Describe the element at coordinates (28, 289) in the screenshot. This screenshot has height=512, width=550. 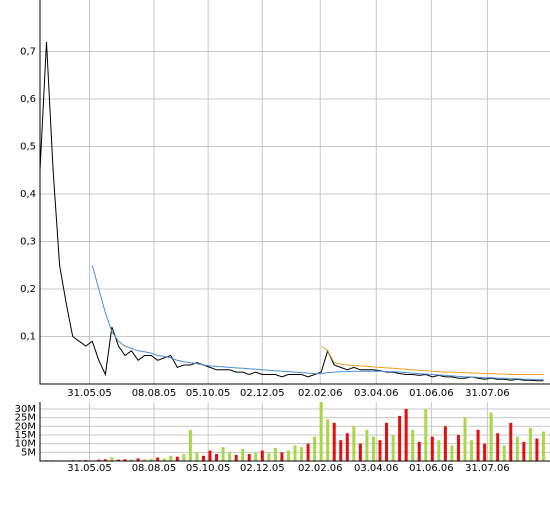
I see `y-tick-label: 0,2` at that location.